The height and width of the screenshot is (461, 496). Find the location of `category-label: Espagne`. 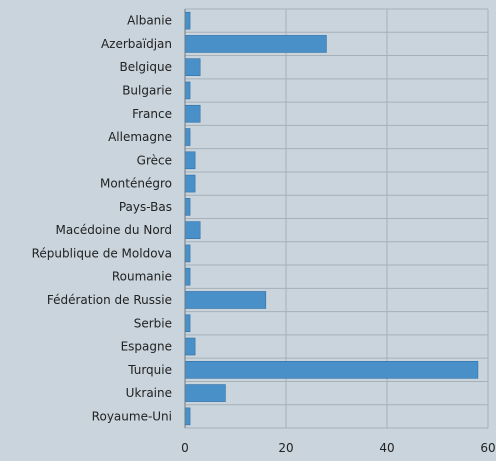

category-label: Espagne is located at coordinates (146, 347).